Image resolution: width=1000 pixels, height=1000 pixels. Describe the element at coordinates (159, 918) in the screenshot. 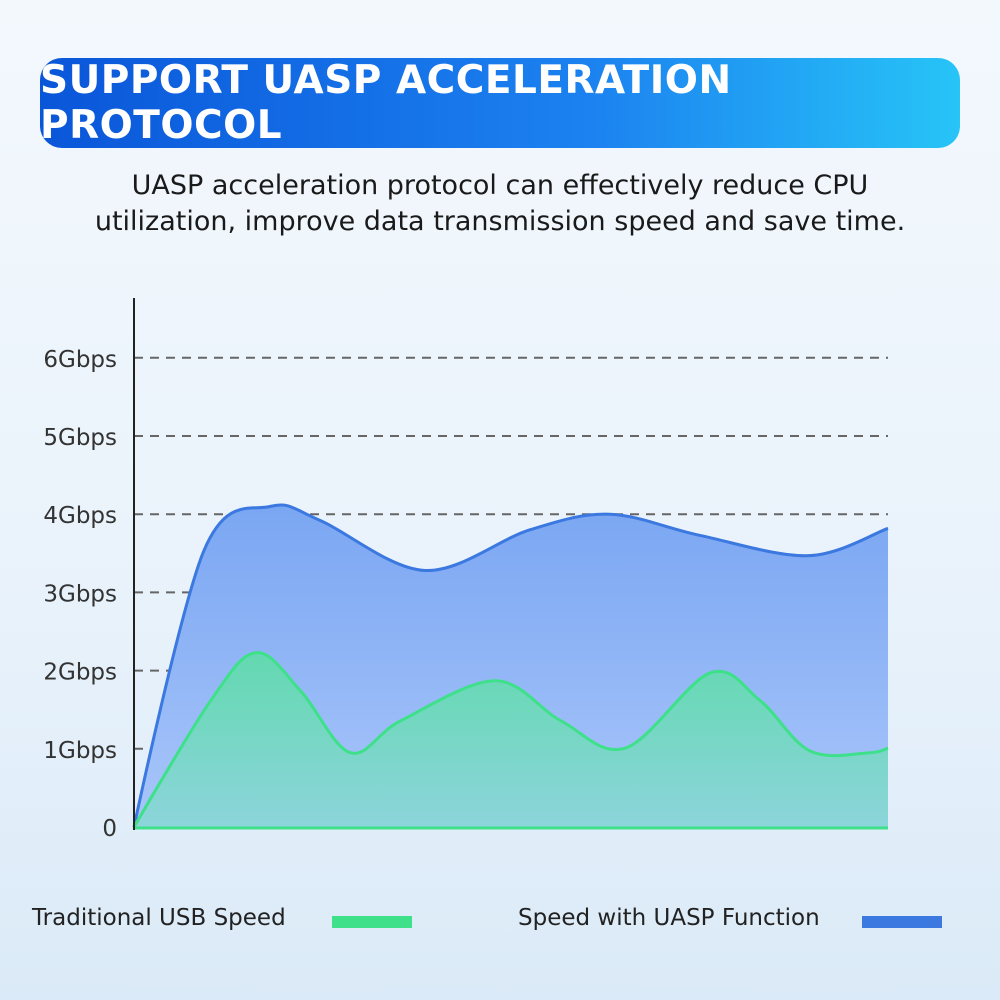

I see `legend-traditional-label: Traditional USB Speed` at that location.